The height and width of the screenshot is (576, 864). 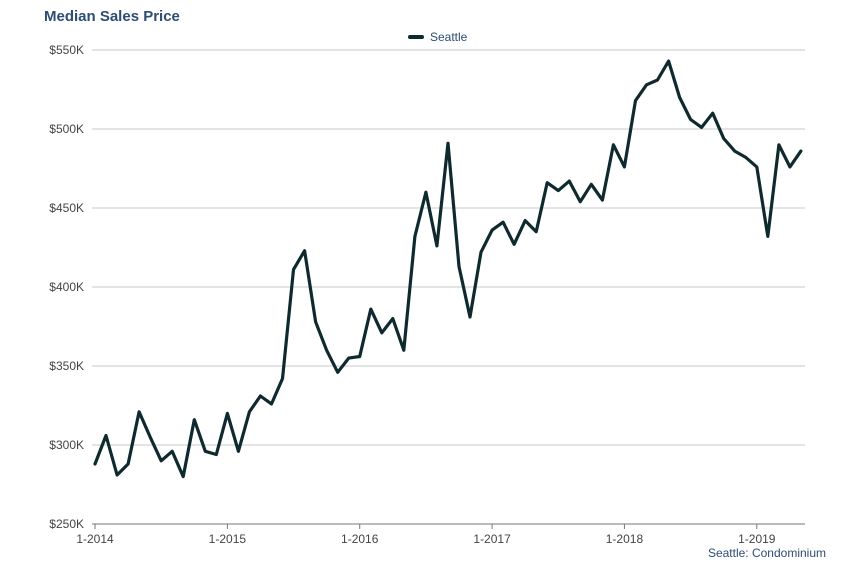 I want to click on y-tick-label: $500K, so click(x=66, y=129).